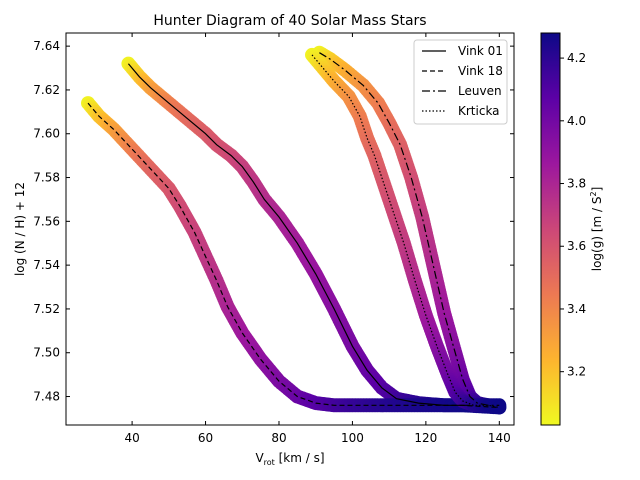 The width and height of the screenshot is (640, 480). I want to click on colorbar-tick-label: 4.2, so click(576, 58).